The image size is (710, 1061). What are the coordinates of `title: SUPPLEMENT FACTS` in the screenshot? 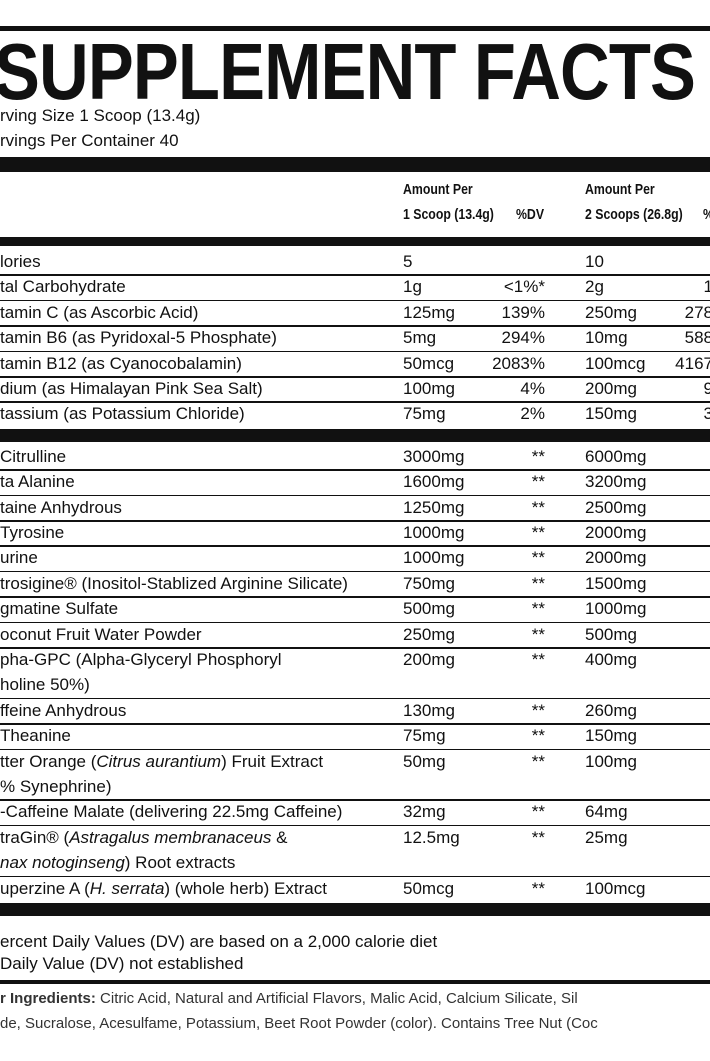 It's located at (348, 71).